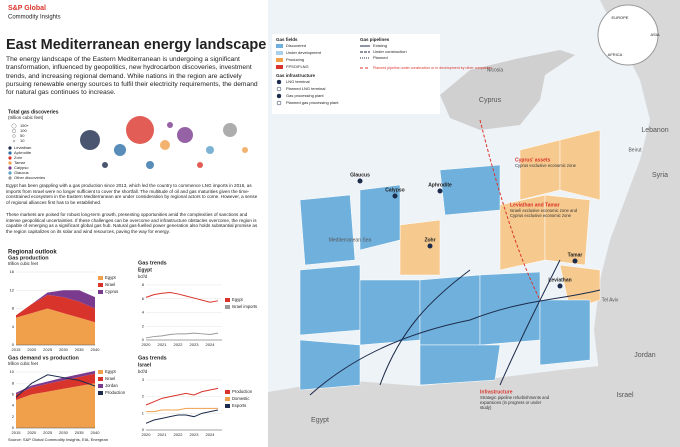  What do you see at coordinates (22, 135) in the screenshot?
I see `size-label: 50` at bounding box center [22, 135].